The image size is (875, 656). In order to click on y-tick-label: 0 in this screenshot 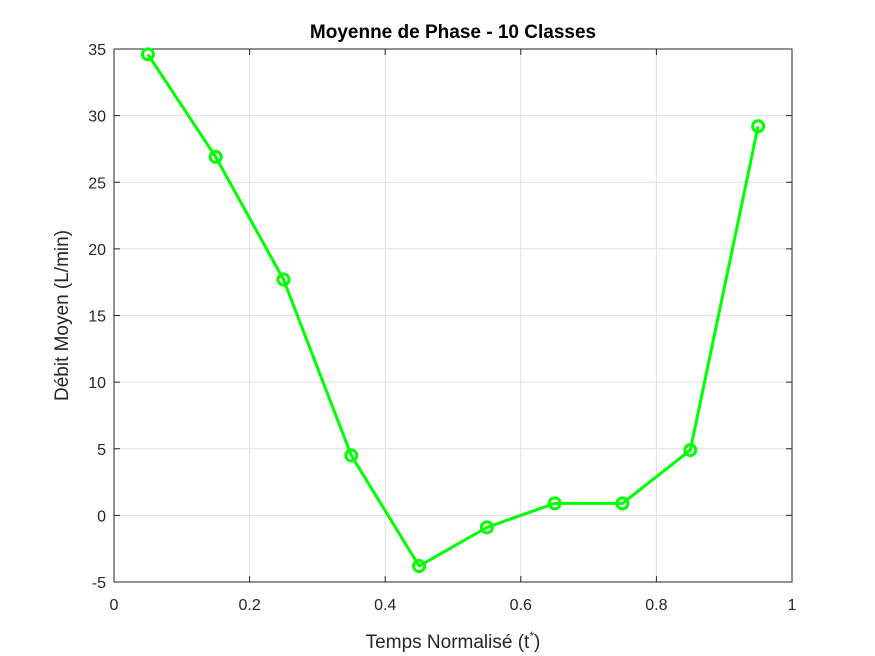, I will do `click(101, 516)`.